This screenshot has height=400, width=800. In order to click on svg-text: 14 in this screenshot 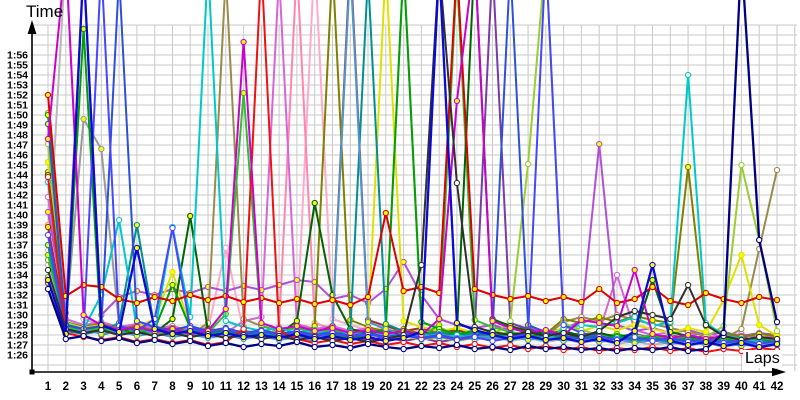, I will do `click(279, 387)`.